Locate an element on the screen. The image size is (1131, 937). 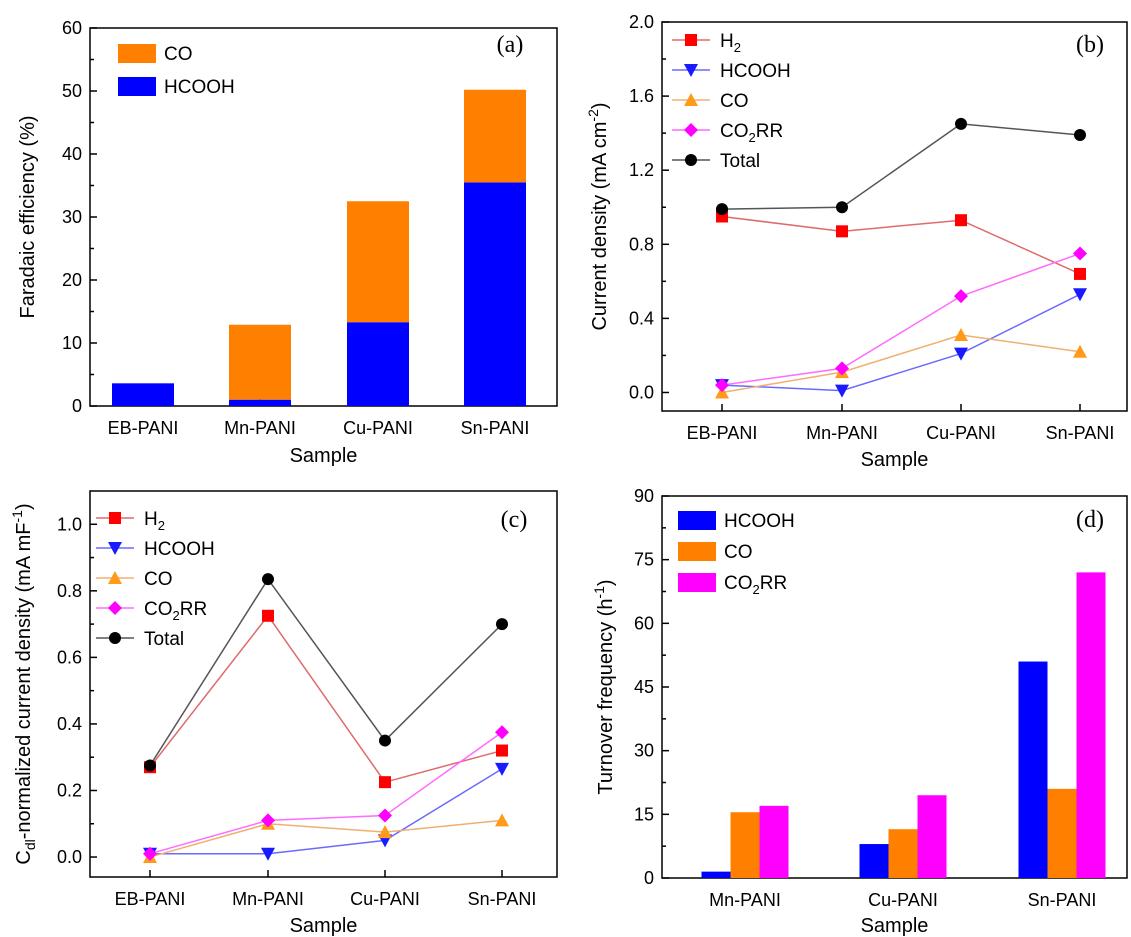
point-co2rr-sn-pani is located at coordinates (502, 732).